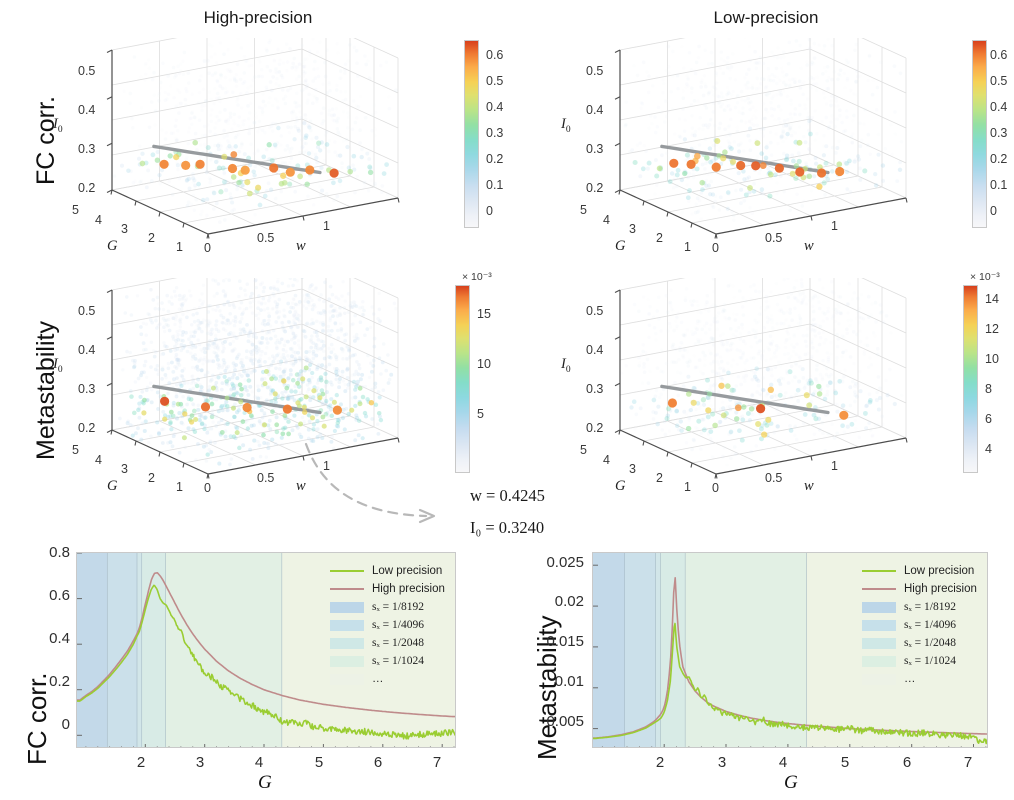 This screenshot has width=1014, height=800. I want to click on chart-fc-xlabel: G, so click(265, 782).